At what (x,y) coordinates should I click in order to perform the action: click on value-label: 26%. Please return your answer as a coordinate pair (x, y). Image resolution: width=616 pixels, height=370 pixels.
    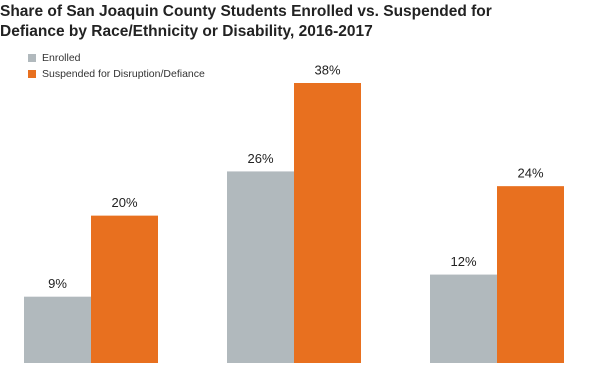
    Looking at the image, I should click on (260, 158).